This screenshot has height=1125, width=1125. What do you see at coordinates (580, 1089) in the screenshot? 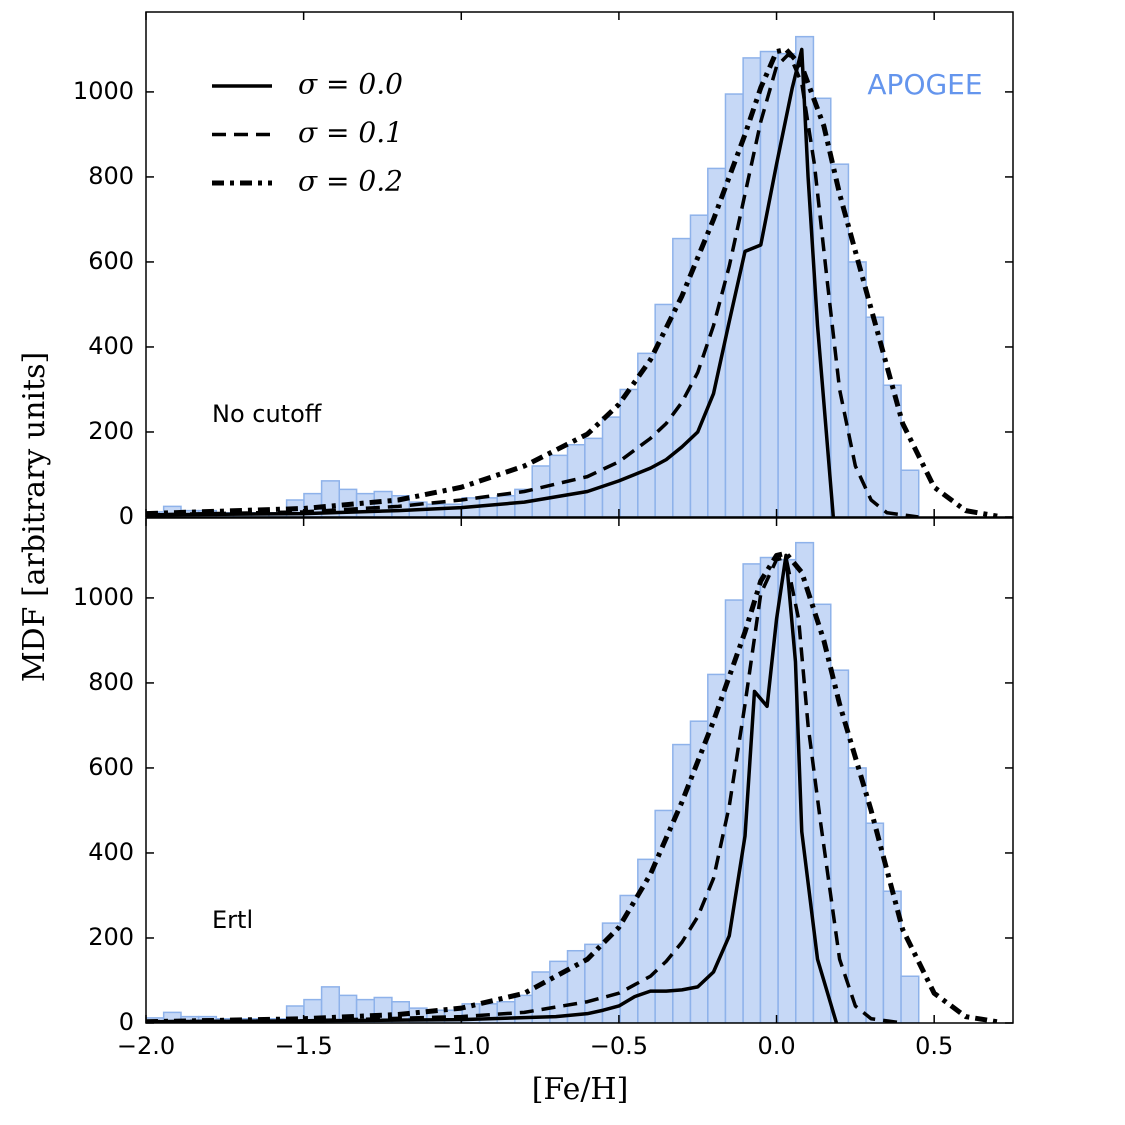
I see `x-axis-label: [Fe/H]` at bounding box center [580, 1089].